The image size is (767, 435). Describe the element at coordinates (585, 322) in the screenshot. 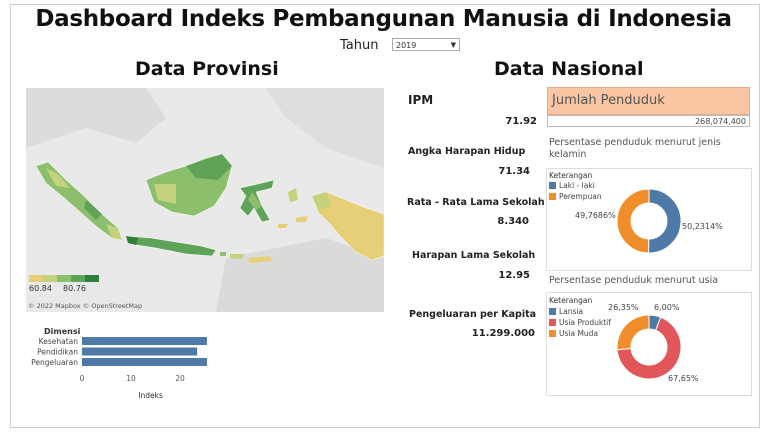

I see `legend-label: Usia Produktif` at that location.